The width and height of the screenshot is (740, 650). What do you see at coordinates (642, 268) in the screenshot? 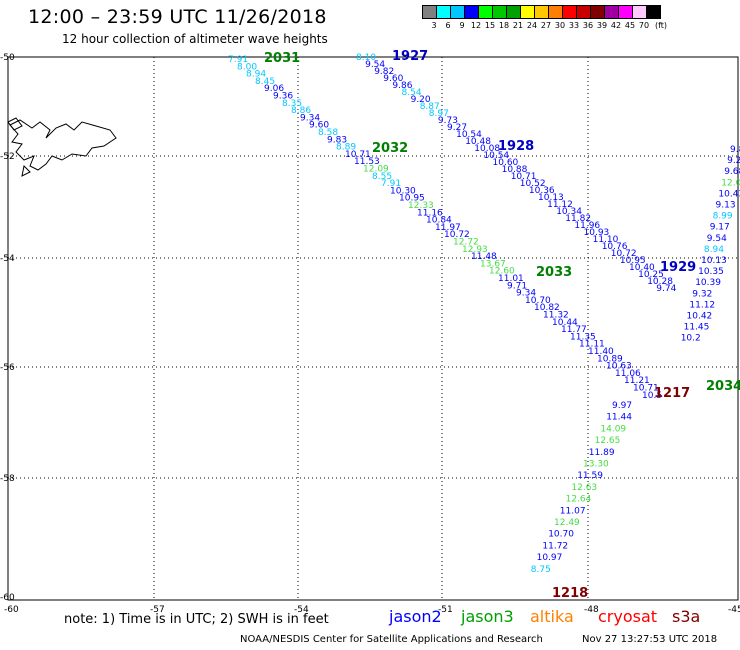
I see `swh-value: 10.40` at bounding box center [642, 268].